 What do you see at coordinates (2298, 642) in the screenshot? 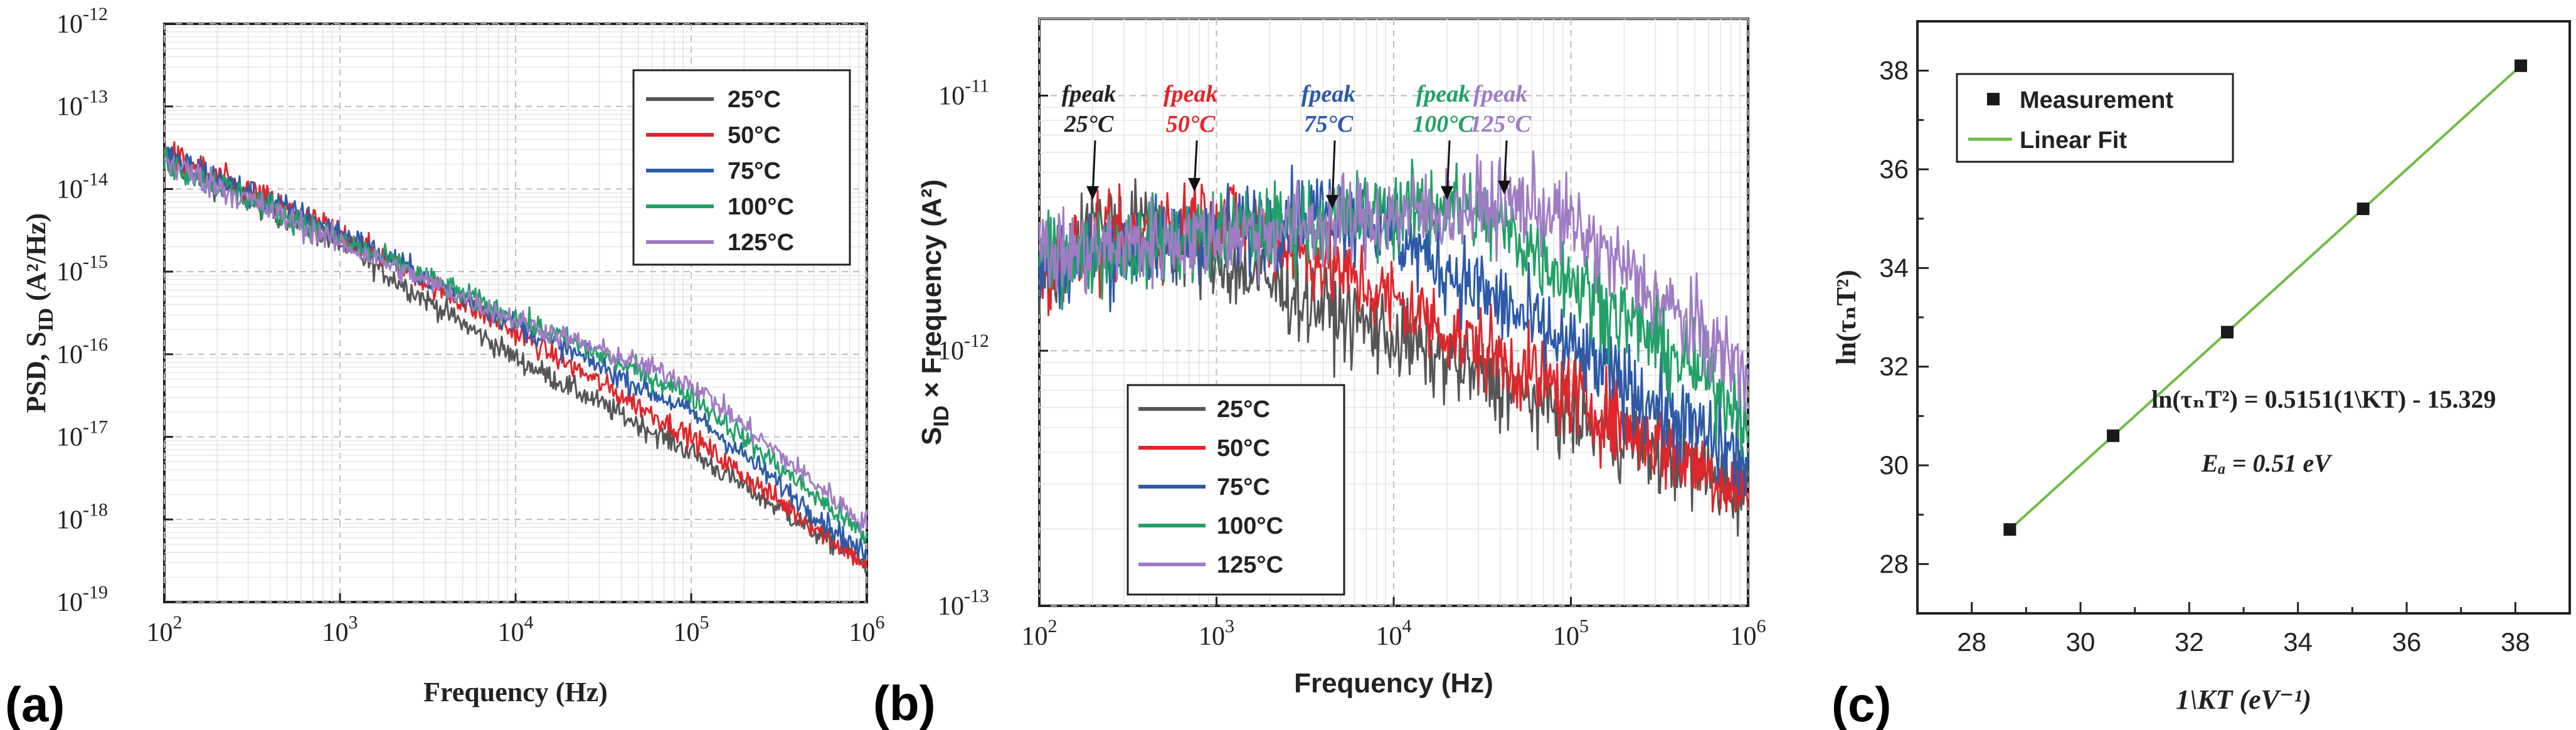
I see `panel-c-xtick-label-3: 34` at bounding box center [2298, 642].